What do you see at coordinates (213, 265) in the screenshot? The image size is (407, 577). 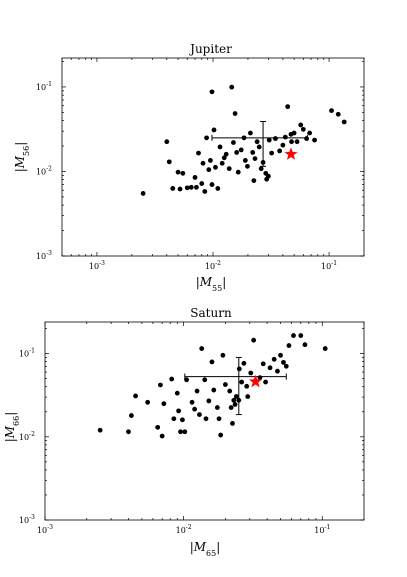 I see `x-tick-label: 10⁻²` at bounding box center [213, 265].